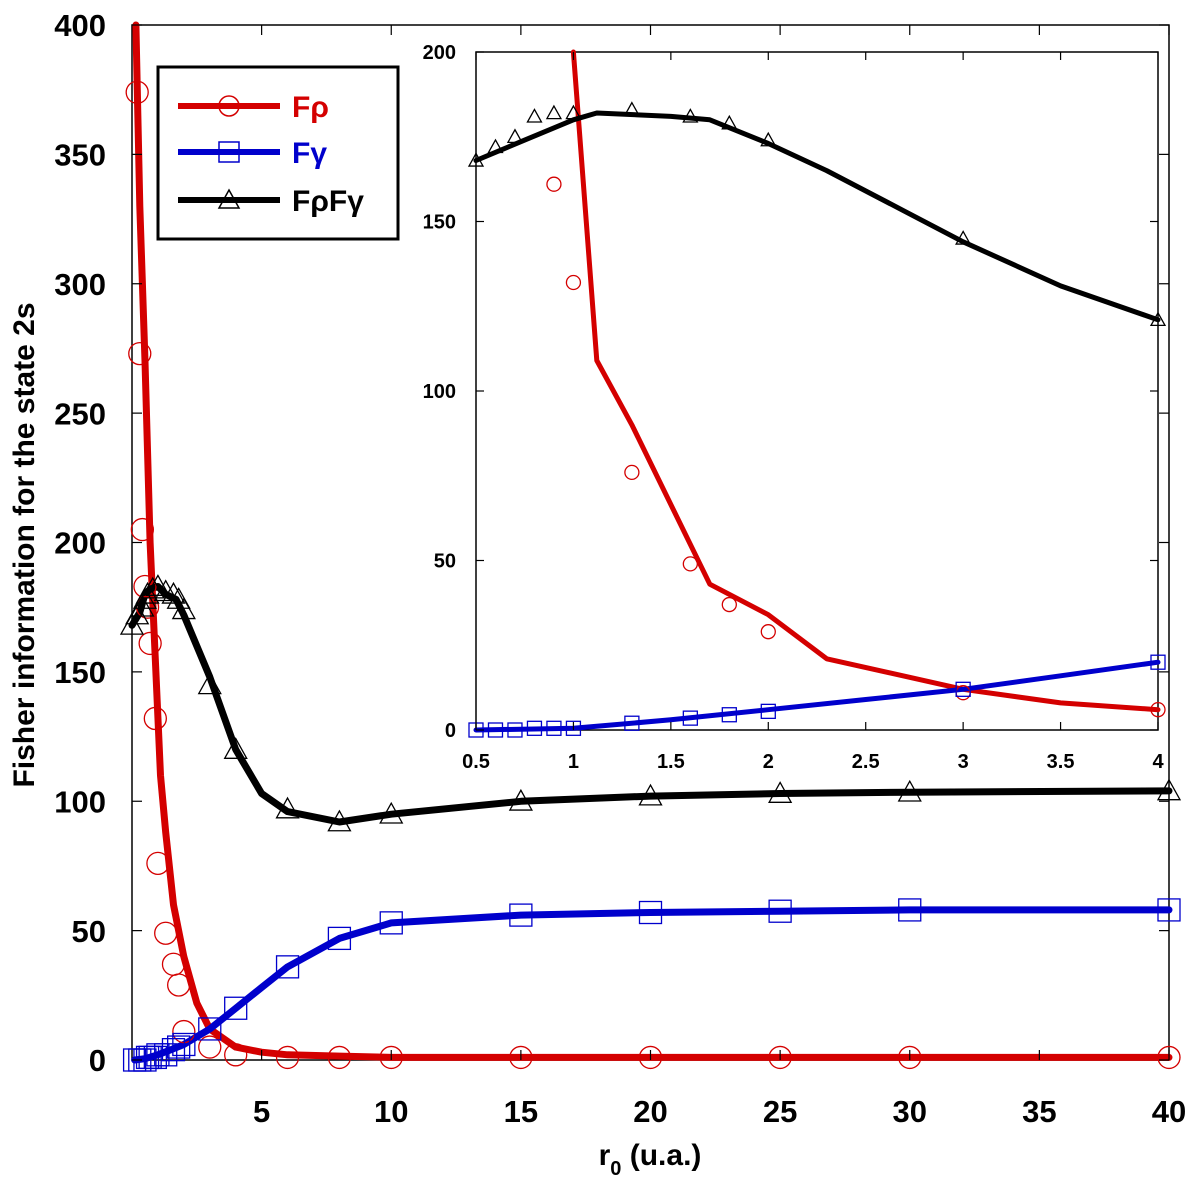  What do you see at coordinates (229, 198) in the screenshot?
I see `legend-triangle-marker` at bounding box center [229, 198].